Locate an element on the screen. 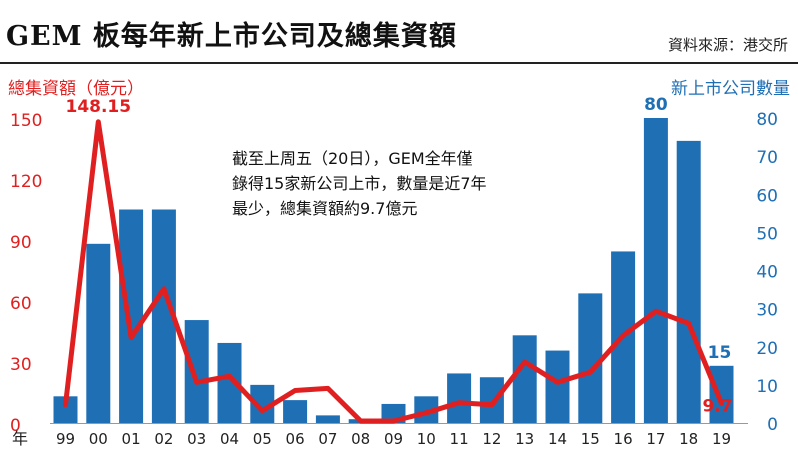  x-tick-18: 18 is located at coordinates (688, 439).